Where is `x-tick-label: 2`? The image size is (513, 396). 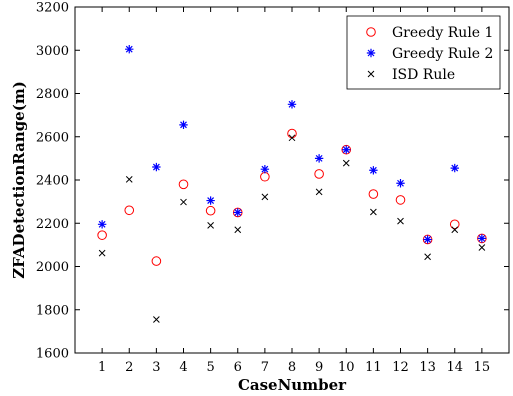 x-tick-label: 2 is located at coordinates (129, 367).